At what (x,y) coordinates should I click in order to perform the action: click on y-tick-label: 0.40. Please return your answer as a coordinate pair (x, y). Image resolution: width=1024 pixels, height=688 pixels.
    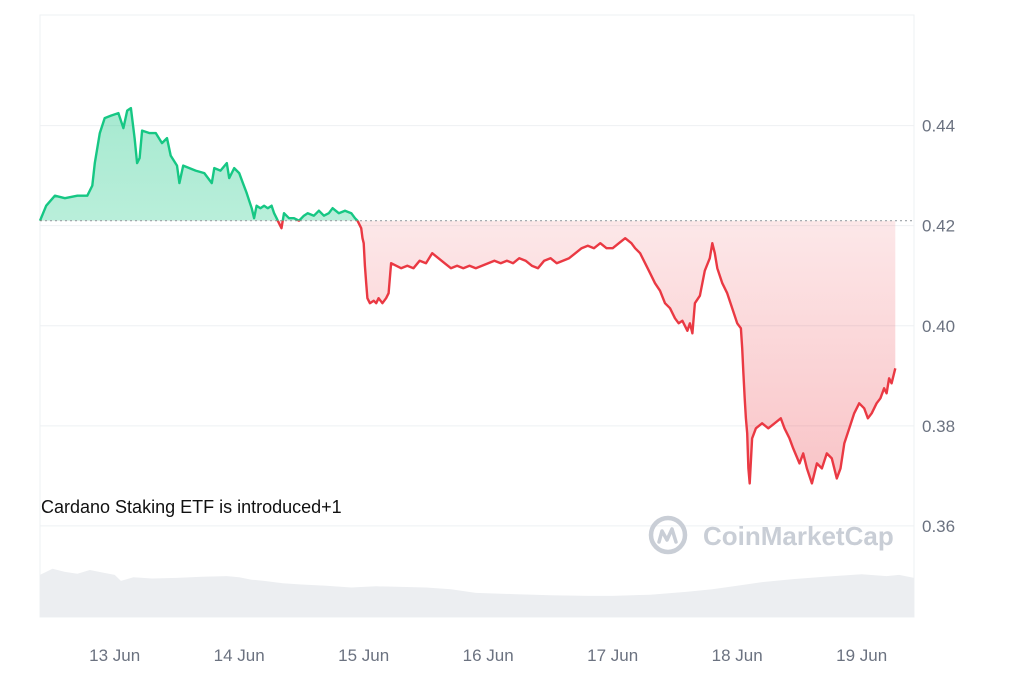
    Looking at the image, I should click on (938, 326).